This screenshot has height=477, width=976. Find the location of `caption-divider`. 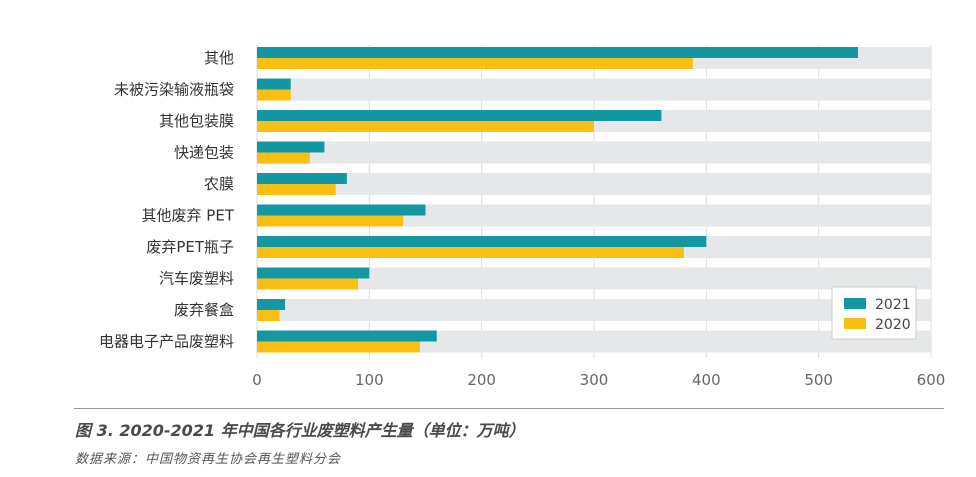

caption-divider is located at coordinates (509, 408).